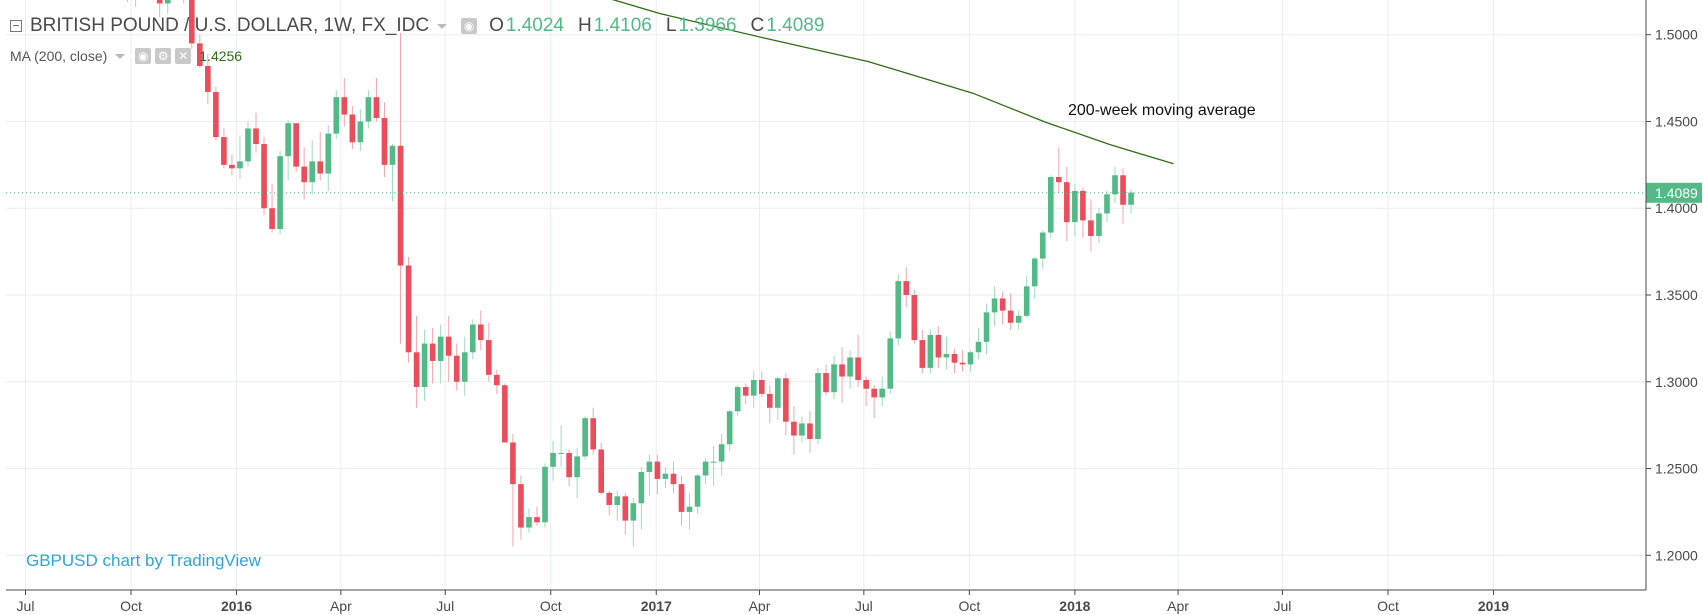  I want to click on close-label: C, so click(757, 25).